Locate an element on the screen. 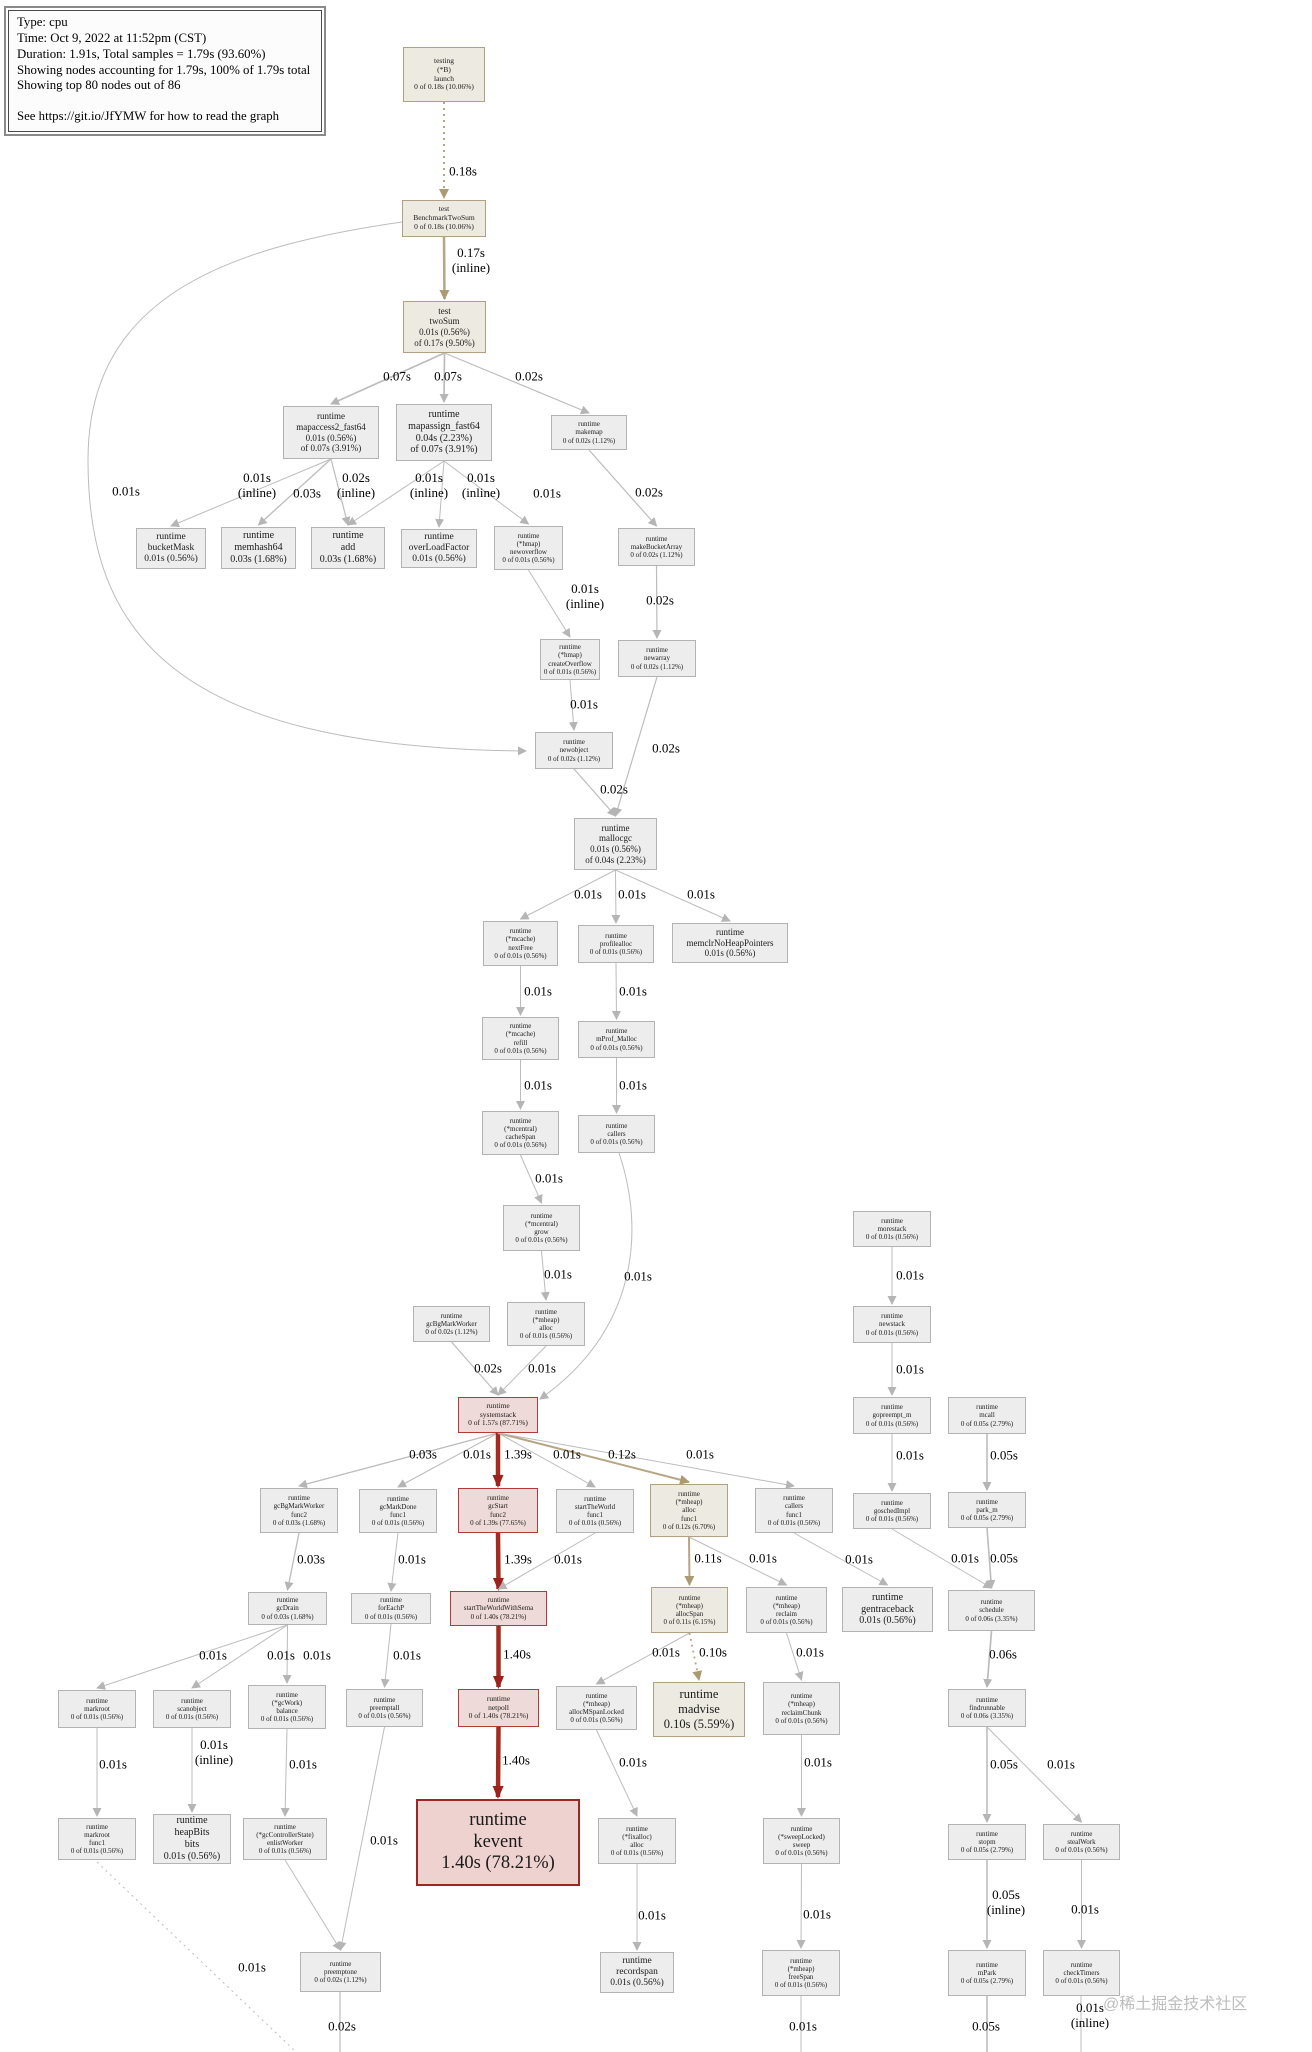 Image resolution: width=1312 pixels, height=2052 pixels. node-gcdrain: runtime gcDrain 0 of 0.03s (1.68%) is located at coordinates (287, 1608).